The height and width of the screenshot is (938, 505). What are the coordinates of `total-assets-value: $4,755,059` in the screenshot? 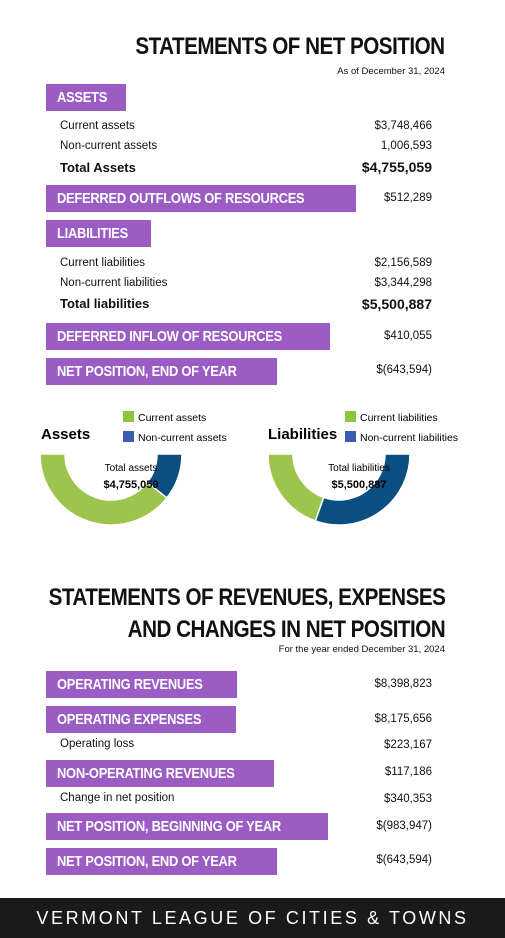 It's located at (396, 167).